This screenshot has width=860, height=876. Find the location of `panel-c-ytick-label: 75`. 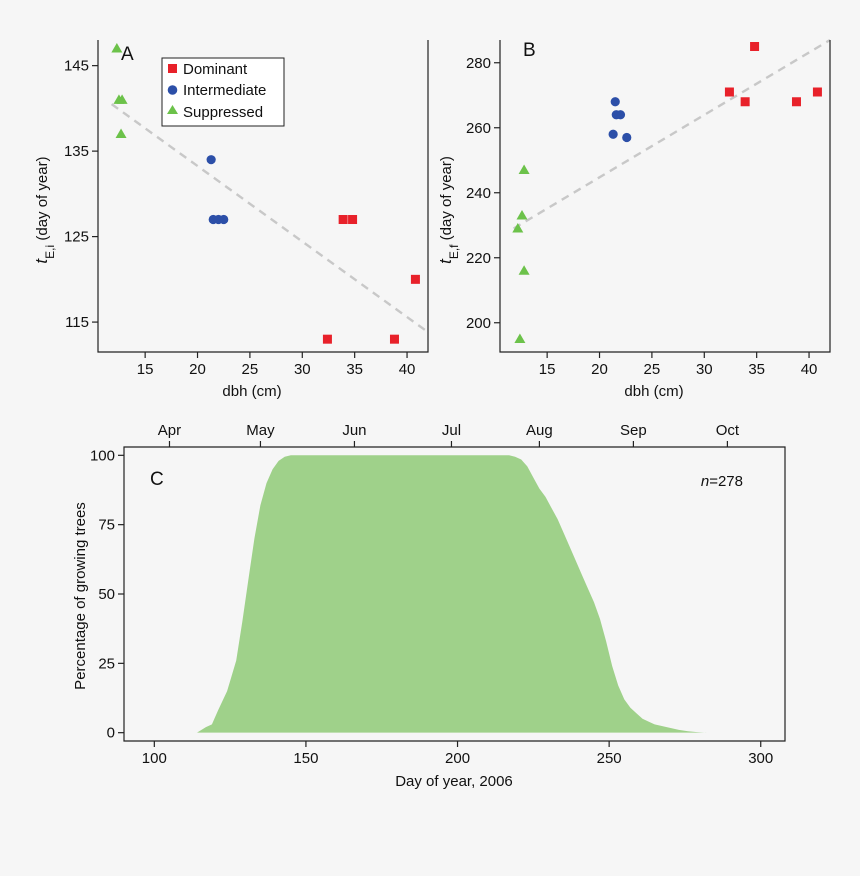

panel-c-ytick-label: 75 is located at coordinates (106, 525).